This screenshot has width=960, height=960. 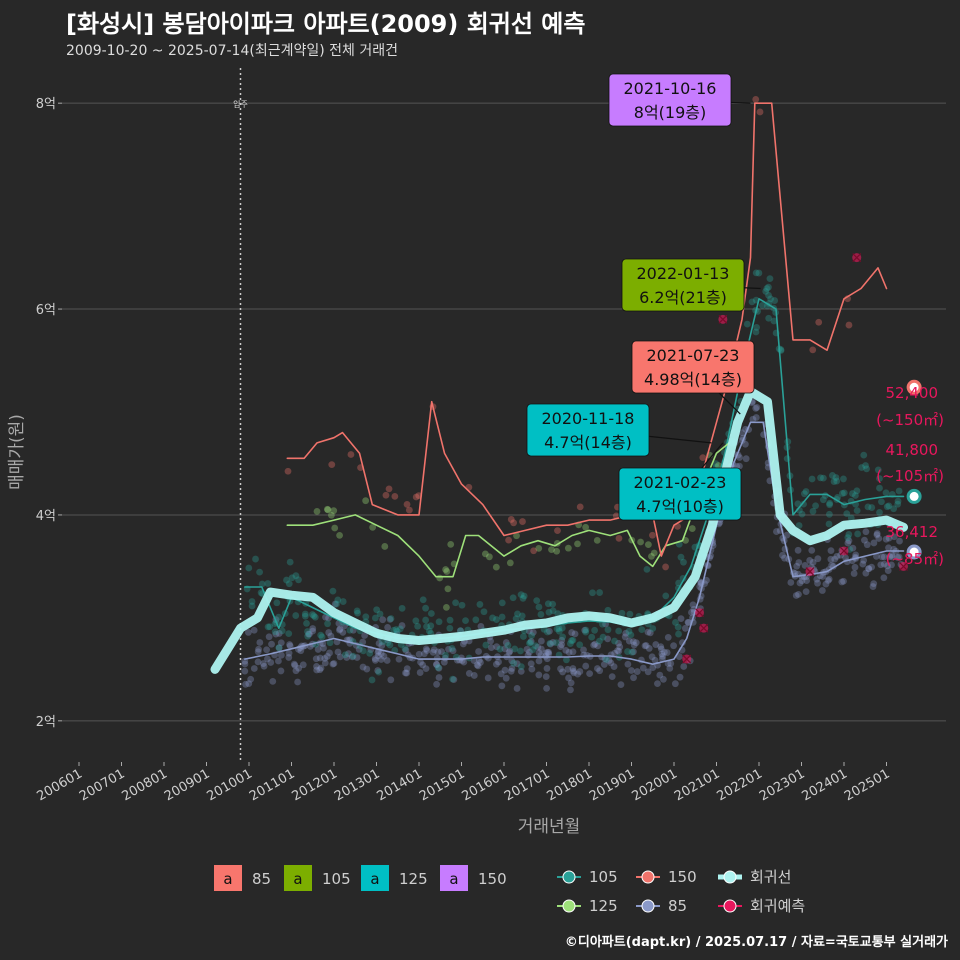 What do you see at coordinates (655, 785) in the screenshot?
I see `x-tick-label: 202001` at bounding box center [655, 785].